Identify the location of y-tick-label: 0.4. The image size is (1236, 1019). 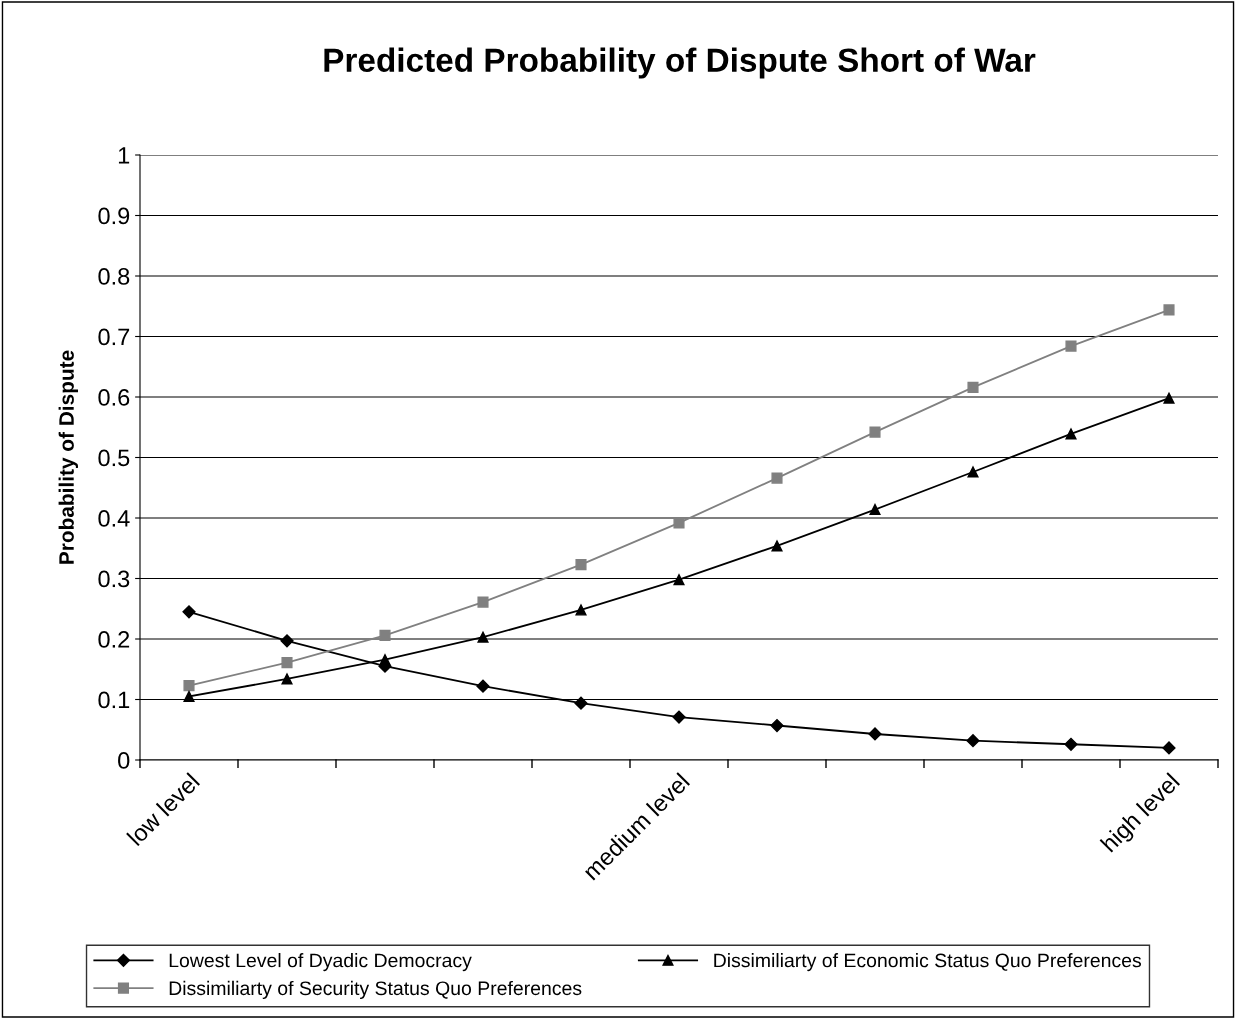
(114, 518).